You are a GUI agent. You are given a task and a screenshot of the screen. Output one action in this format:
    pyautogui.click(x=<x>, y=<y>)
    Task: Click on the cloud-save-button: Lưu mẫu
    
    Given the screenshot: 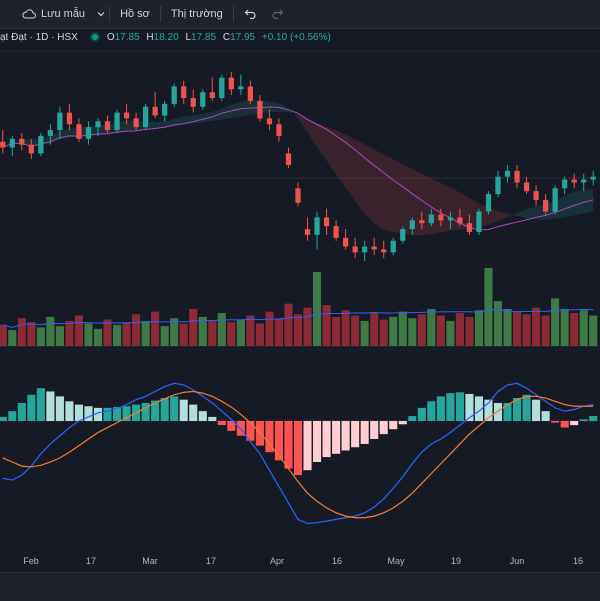 What is the action you would take?
    pyautogui.click(x=46, y=14)
    